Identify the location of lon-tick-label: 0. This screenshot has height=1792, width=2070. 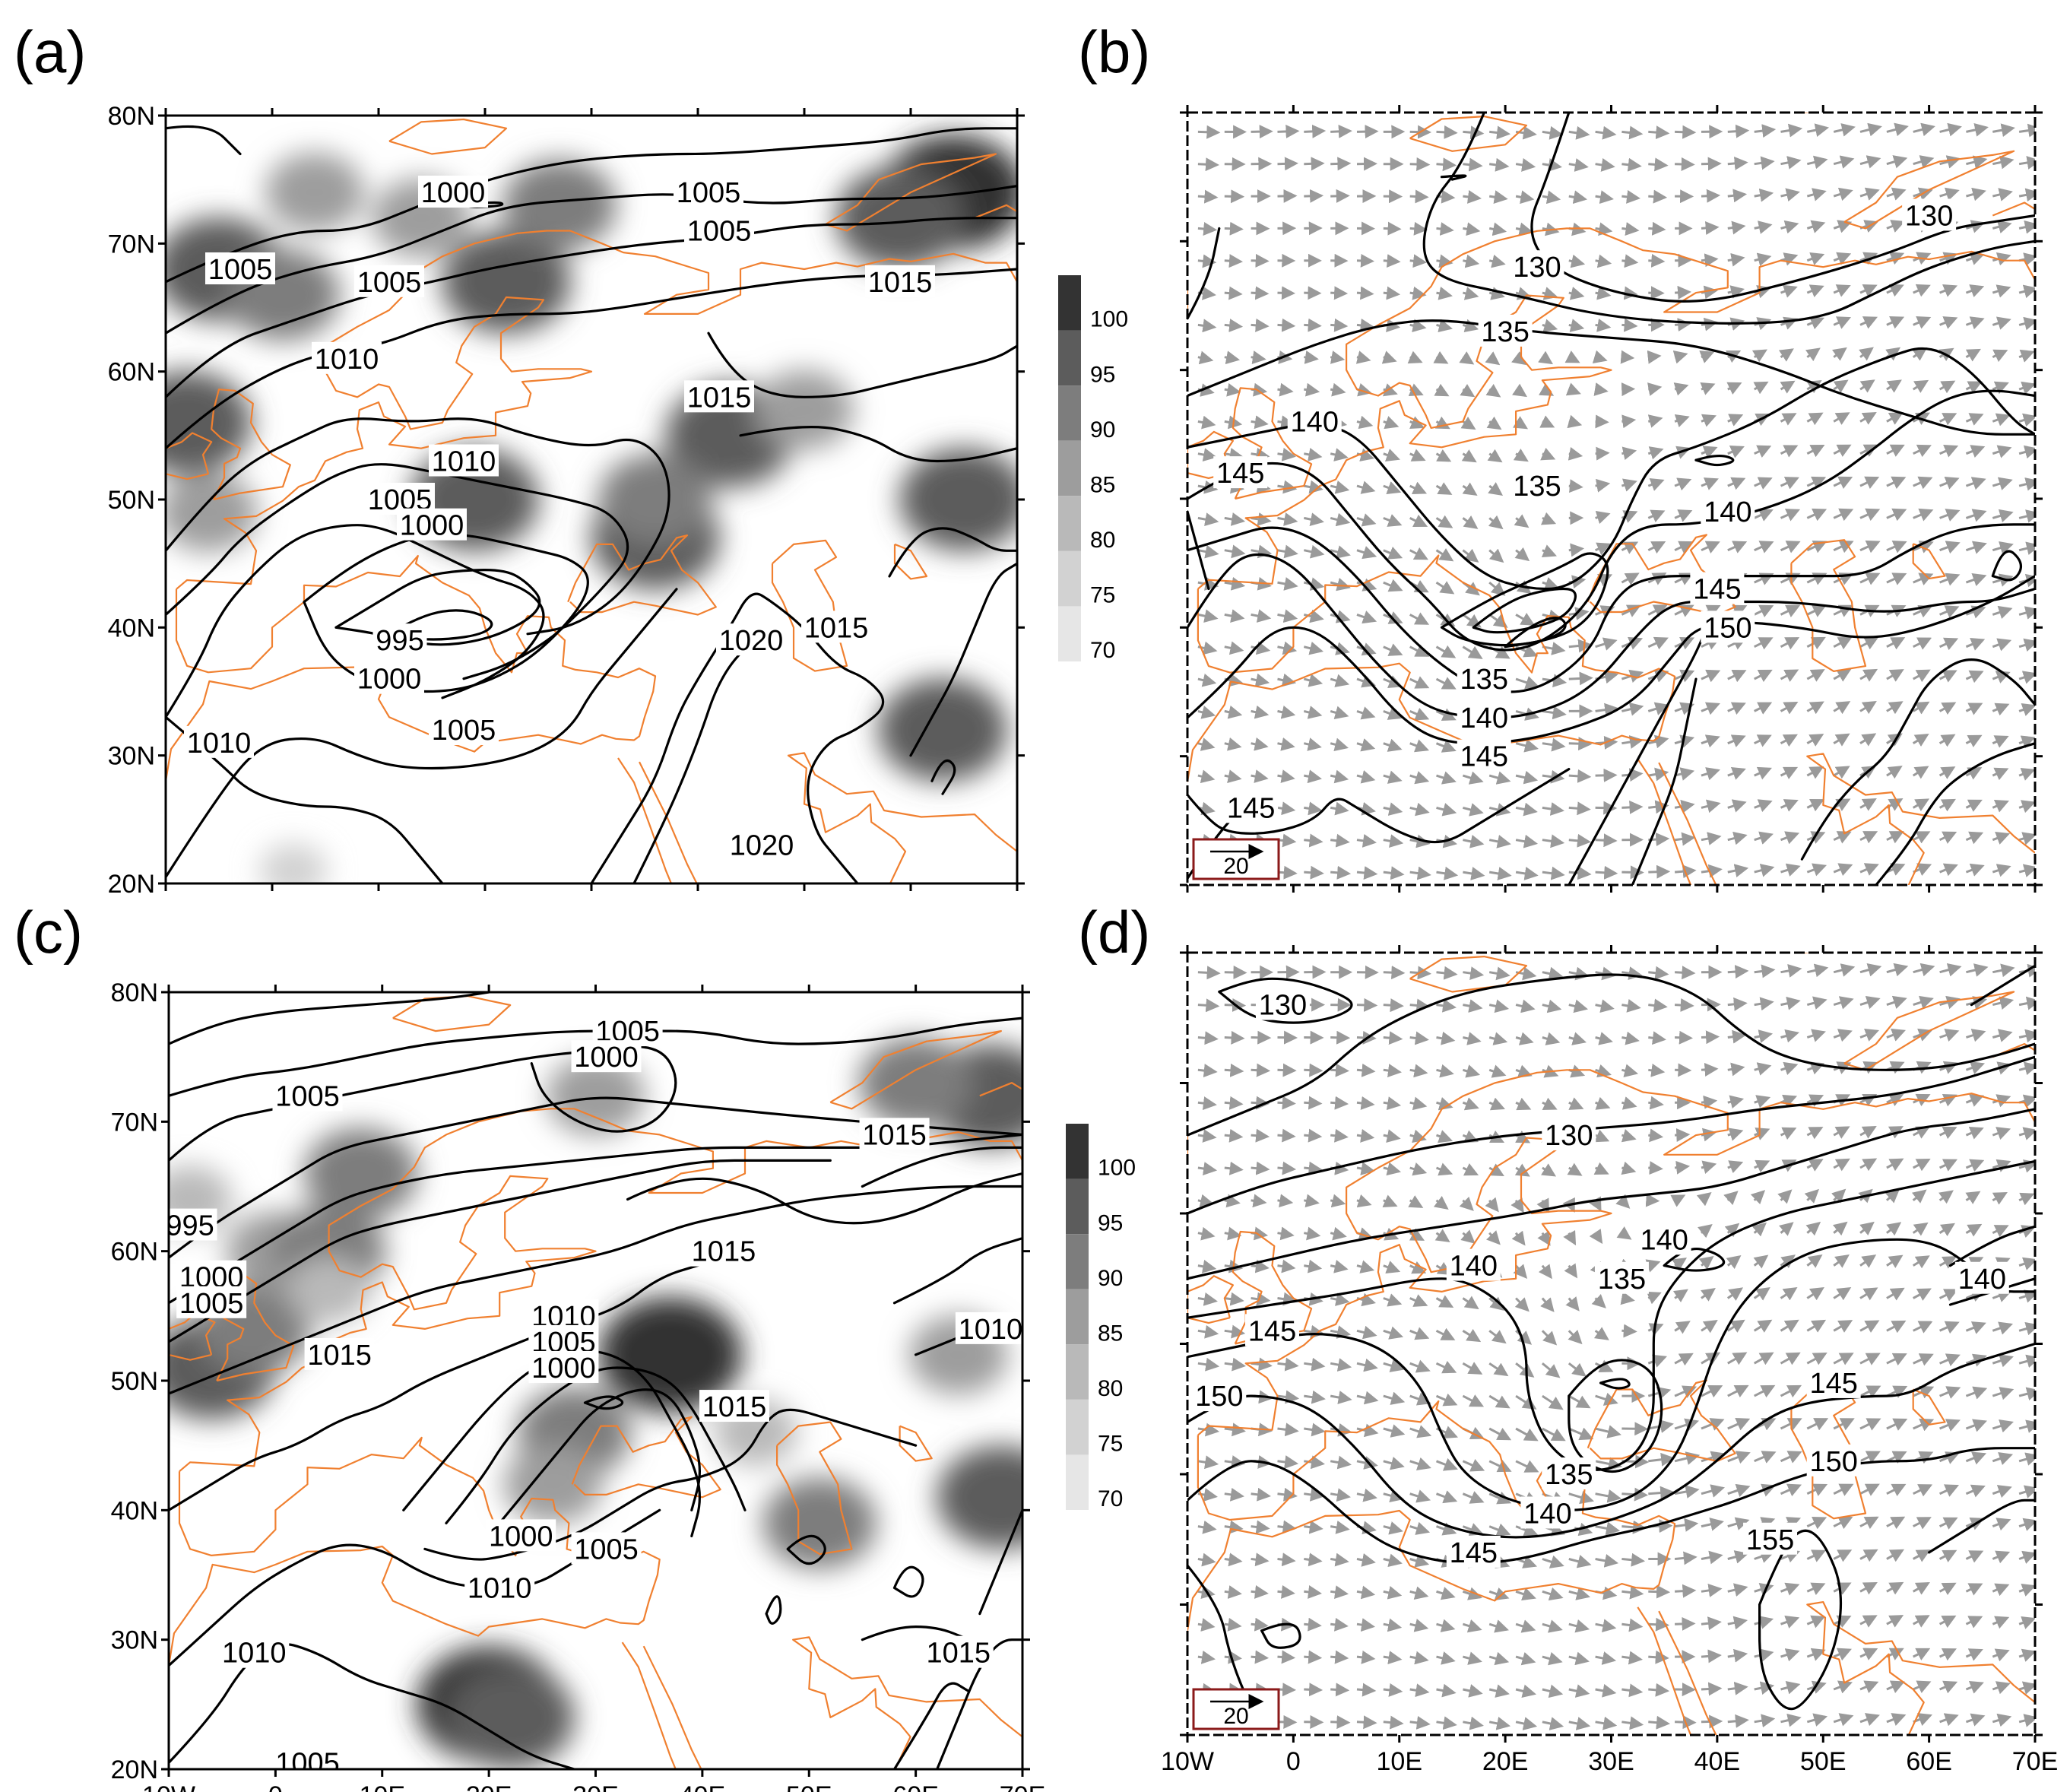
(275, 1787).